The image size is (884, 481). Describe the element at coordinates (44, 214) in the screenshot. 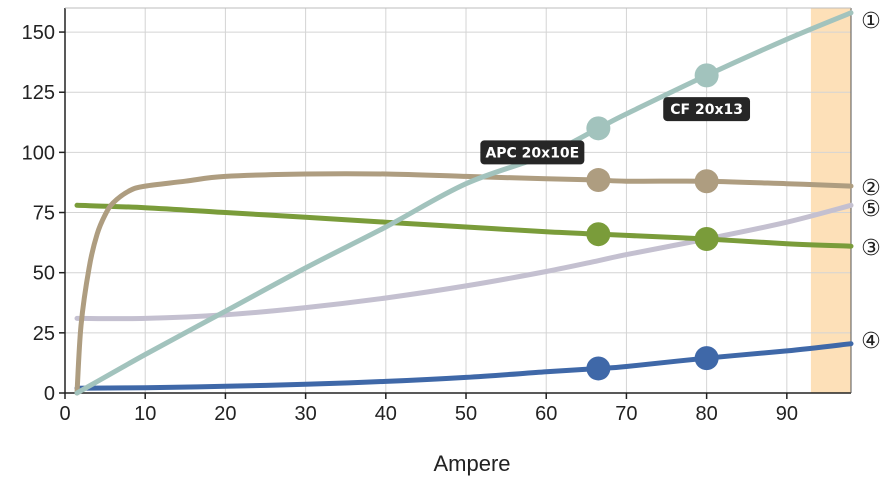

I see `y-tick-label: 75` at that location.